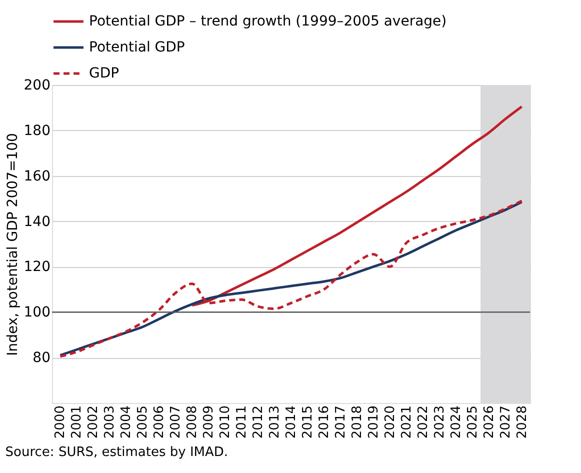 Image resolution: width=581 pixels, height=473 pixels. What do you see at coordinates (489, 422) in the screenshot?
I see `x-tick-label: 2026` at bounding box center [489, 422].